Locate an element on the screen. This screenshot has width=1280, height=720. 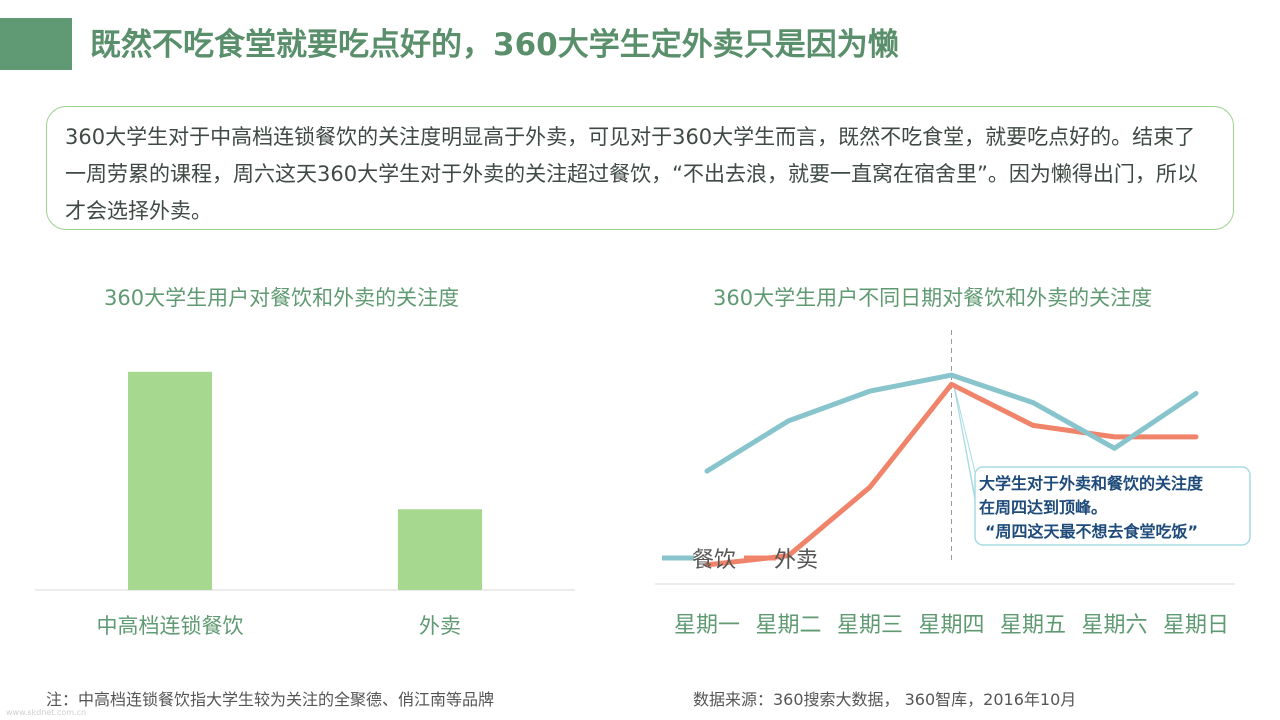
x-tick-label: 星期四 is located at coordinates (951, 625).